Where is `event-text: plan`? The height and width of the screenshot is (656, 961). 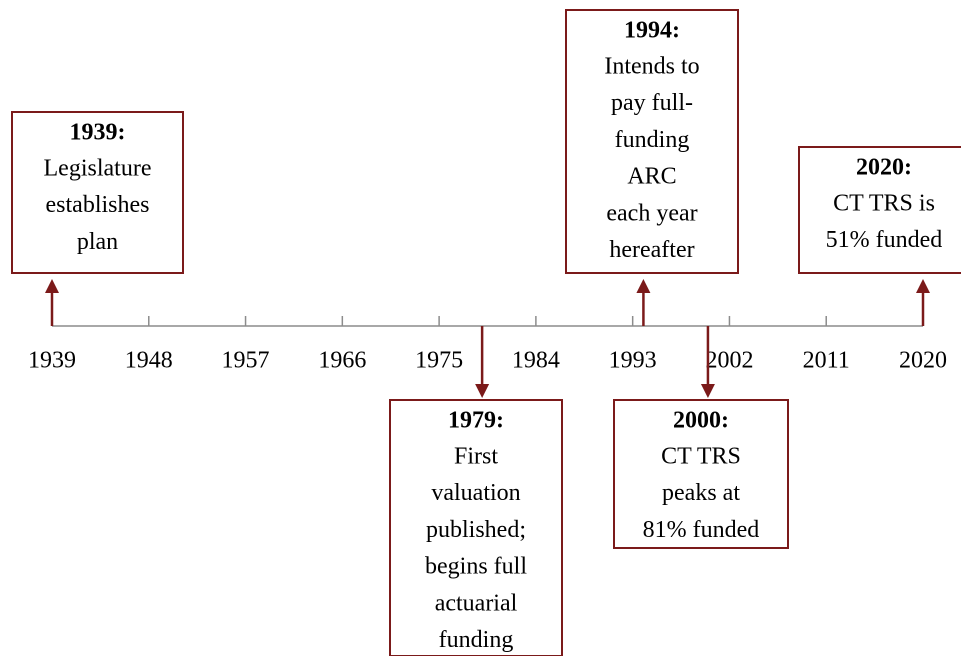 event-text: plan is located at coordinates (97, 242).